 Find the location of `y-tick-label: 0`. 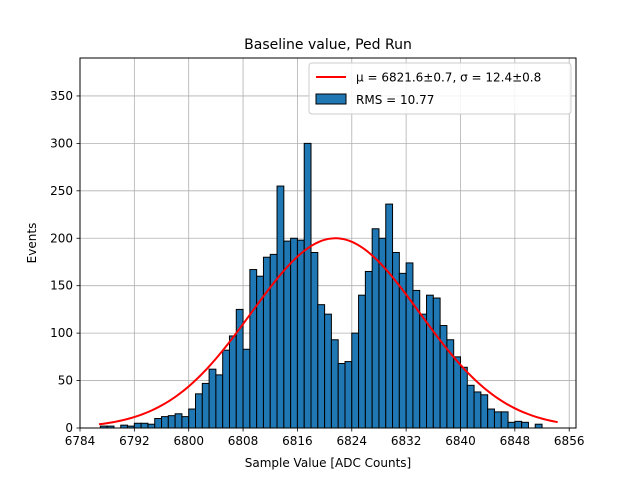

y-tick-label: 0 is located at coordinates (69, 428).